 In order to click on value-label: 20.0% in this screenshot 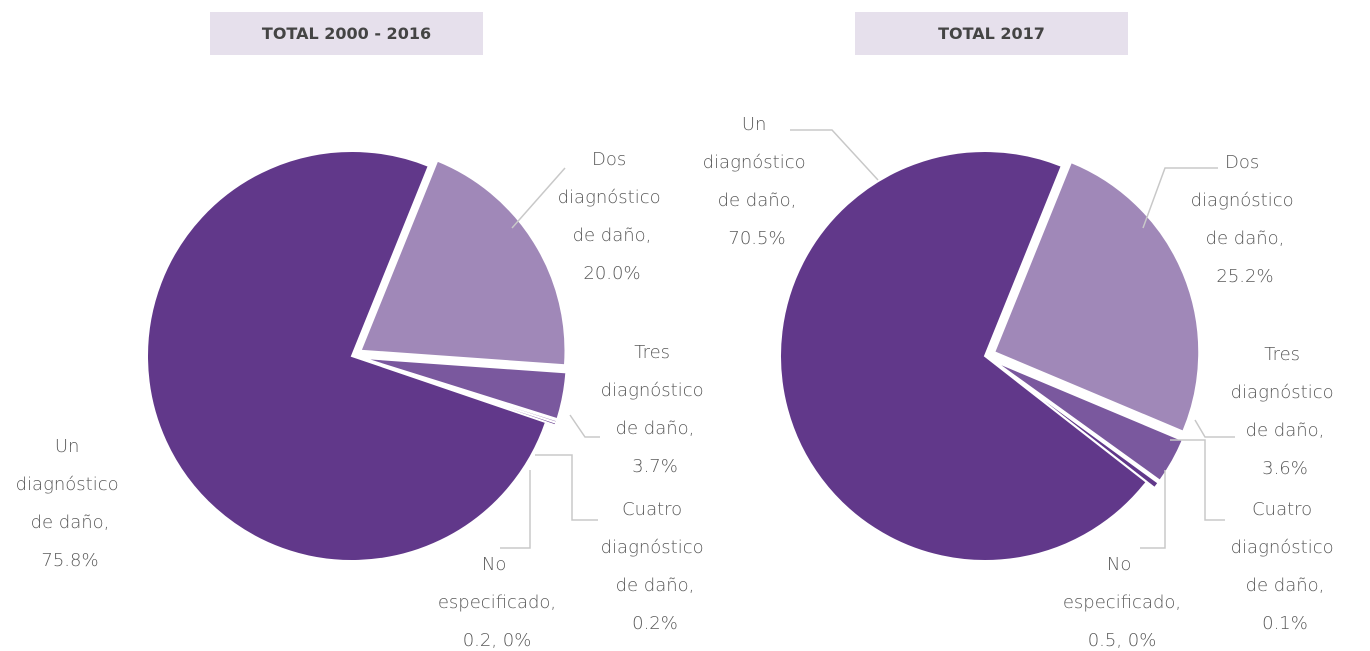, I will do `click(611, 273)`.